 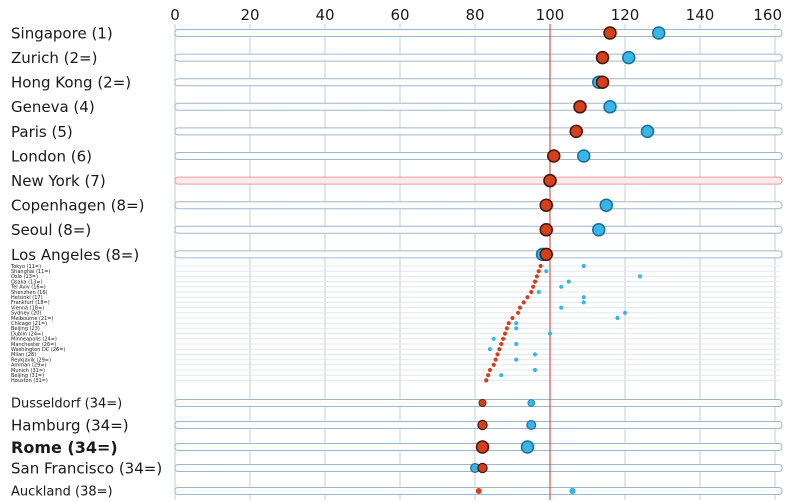 What do you see at coordinates (62, 492) in the screenshot?
I see `city-label: Auckland (38=)` at bounding box center [62, 492].